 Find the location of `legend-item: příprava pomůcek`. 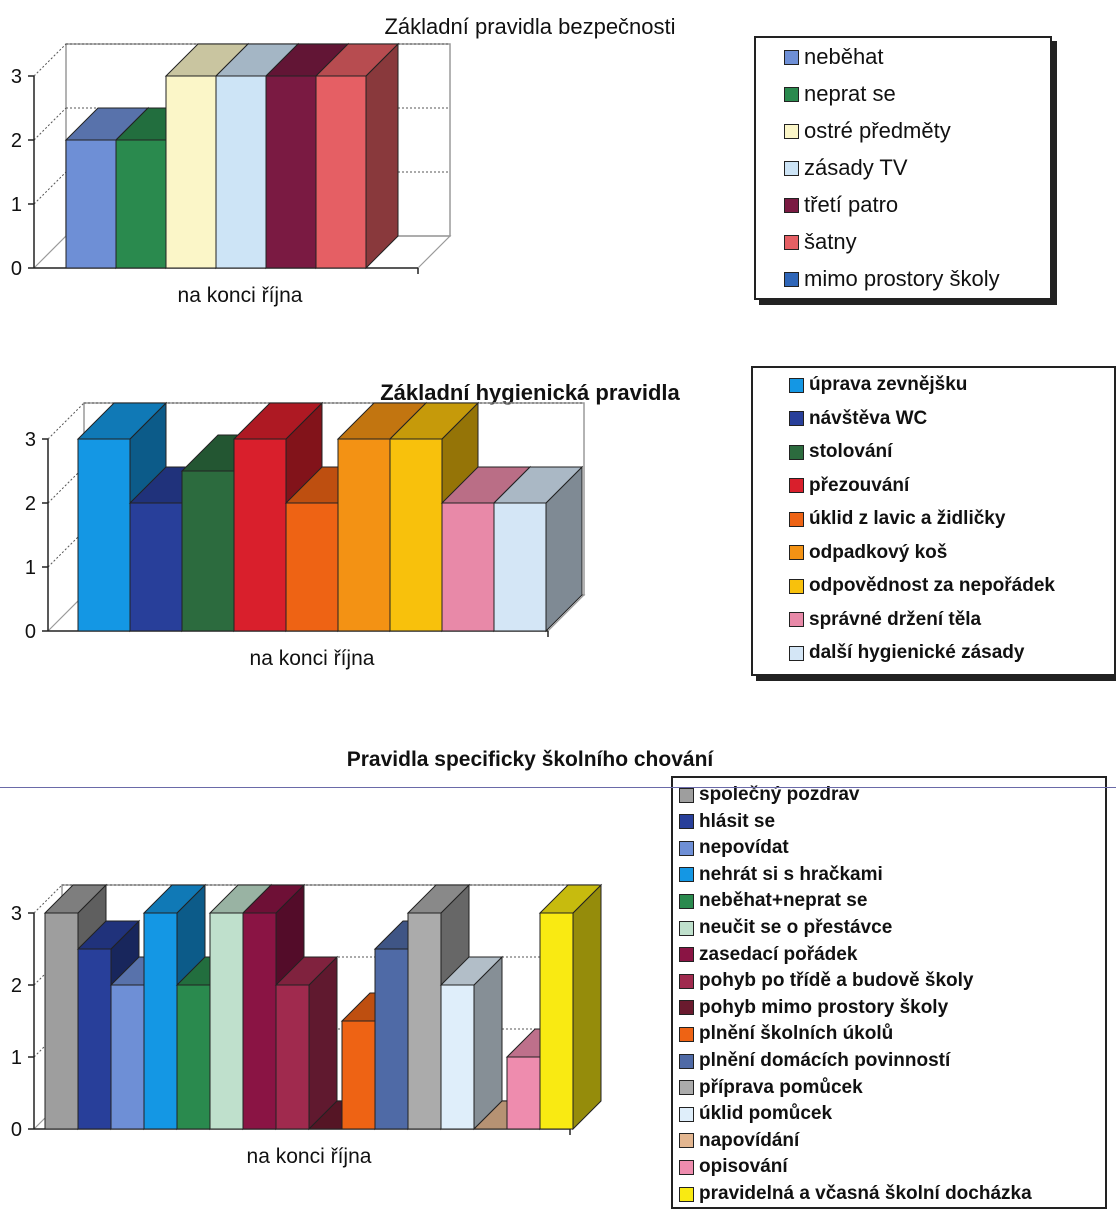

legend-item: příprava pomůcek is located at coordinates (771, 1088).